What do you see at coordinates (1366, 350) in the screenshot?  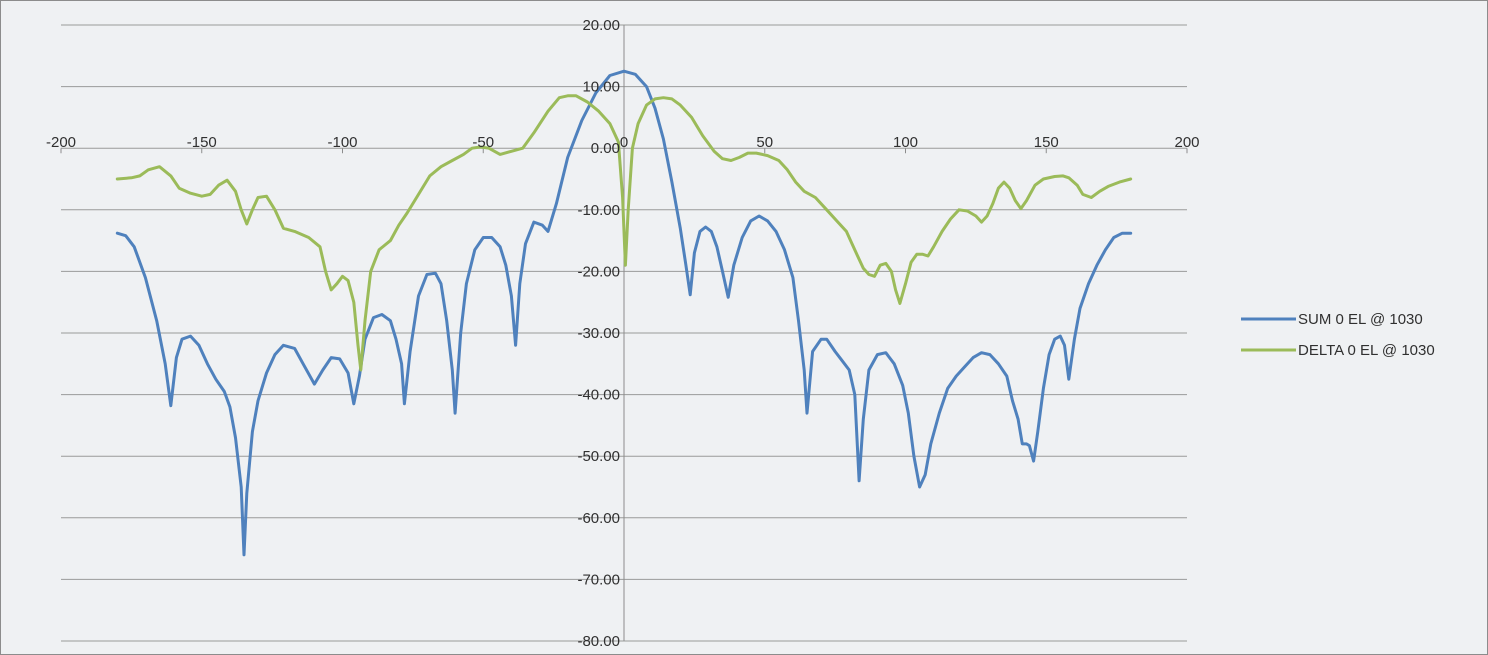 I see `legend-label: DELTA 0 EL @ 1030` at bounding box center [1366, 350].